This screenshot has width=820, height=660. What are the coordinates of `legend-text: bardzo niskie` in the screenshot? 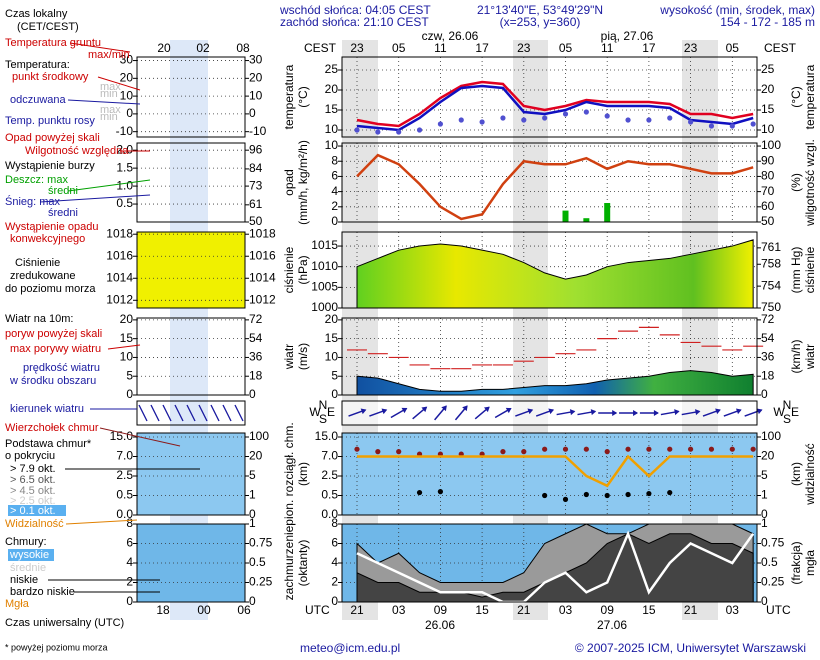 It's located at (42, 592).